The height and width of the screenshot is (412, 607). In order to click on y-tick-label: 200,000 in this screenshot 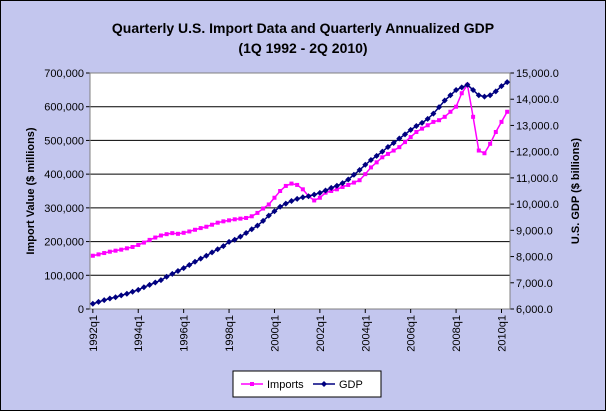, I will do `click(64, 243)`.